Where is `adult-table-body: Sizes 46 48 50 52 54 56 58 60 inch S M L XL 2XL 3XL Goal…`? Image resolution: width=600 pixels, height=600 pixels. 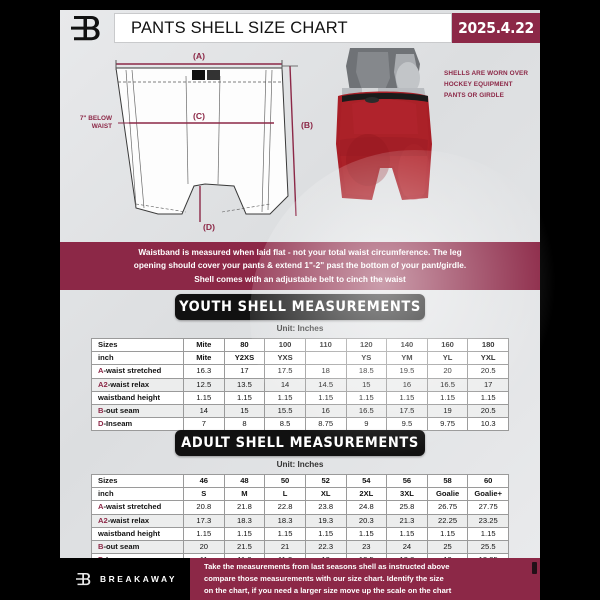
adult-table-body: Sizes 46 48 50 52 54 56 58 60 inch S M L XL 2XL 3XL Goal… is located at coordinates (300, 520).